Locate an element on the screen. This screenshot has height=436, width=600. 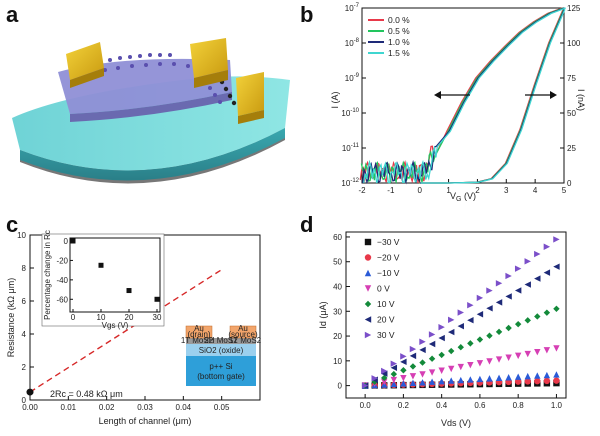
legend-label-6: 30 V is located at coordinates (386, 335).